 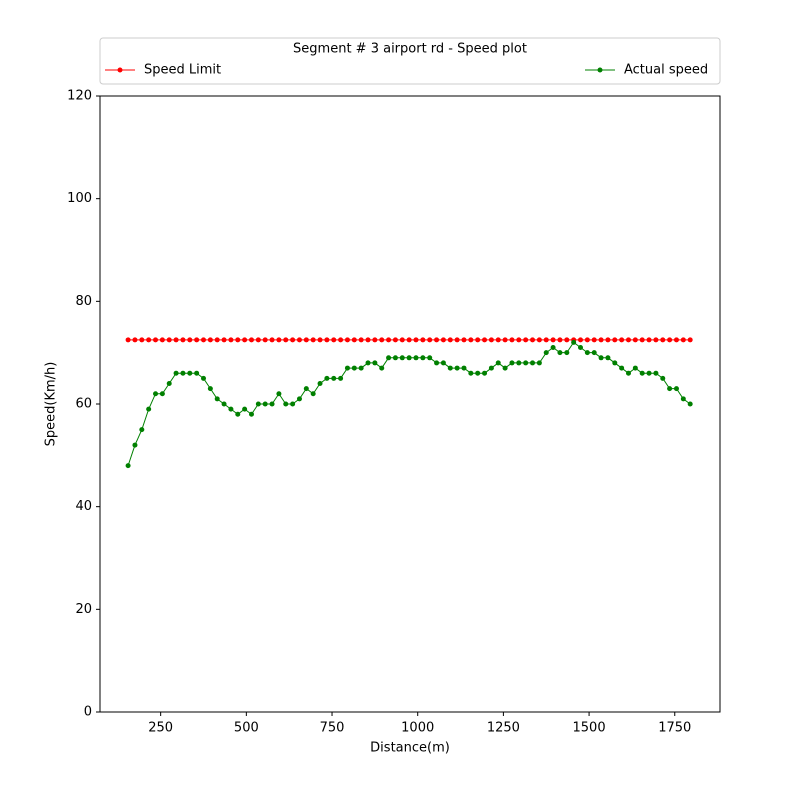 I want to click on y-tick-label: 0, so click(x=88, y=712).